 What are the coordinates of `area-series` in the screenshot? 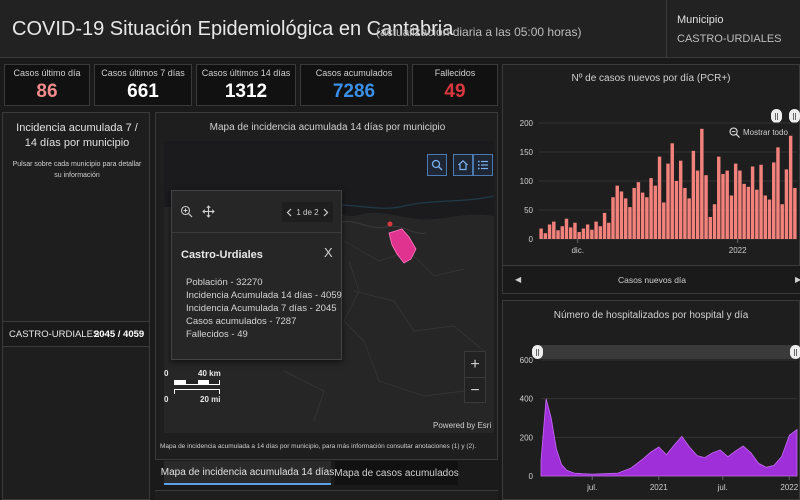 It's located at (669, 437).